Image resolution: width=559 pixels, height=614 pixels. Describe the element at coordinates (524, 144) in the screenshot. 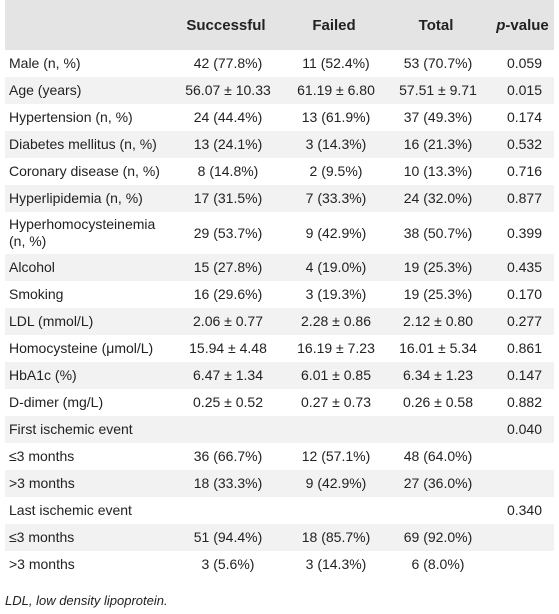

I see `cell-p-value: 0.532` at that location.